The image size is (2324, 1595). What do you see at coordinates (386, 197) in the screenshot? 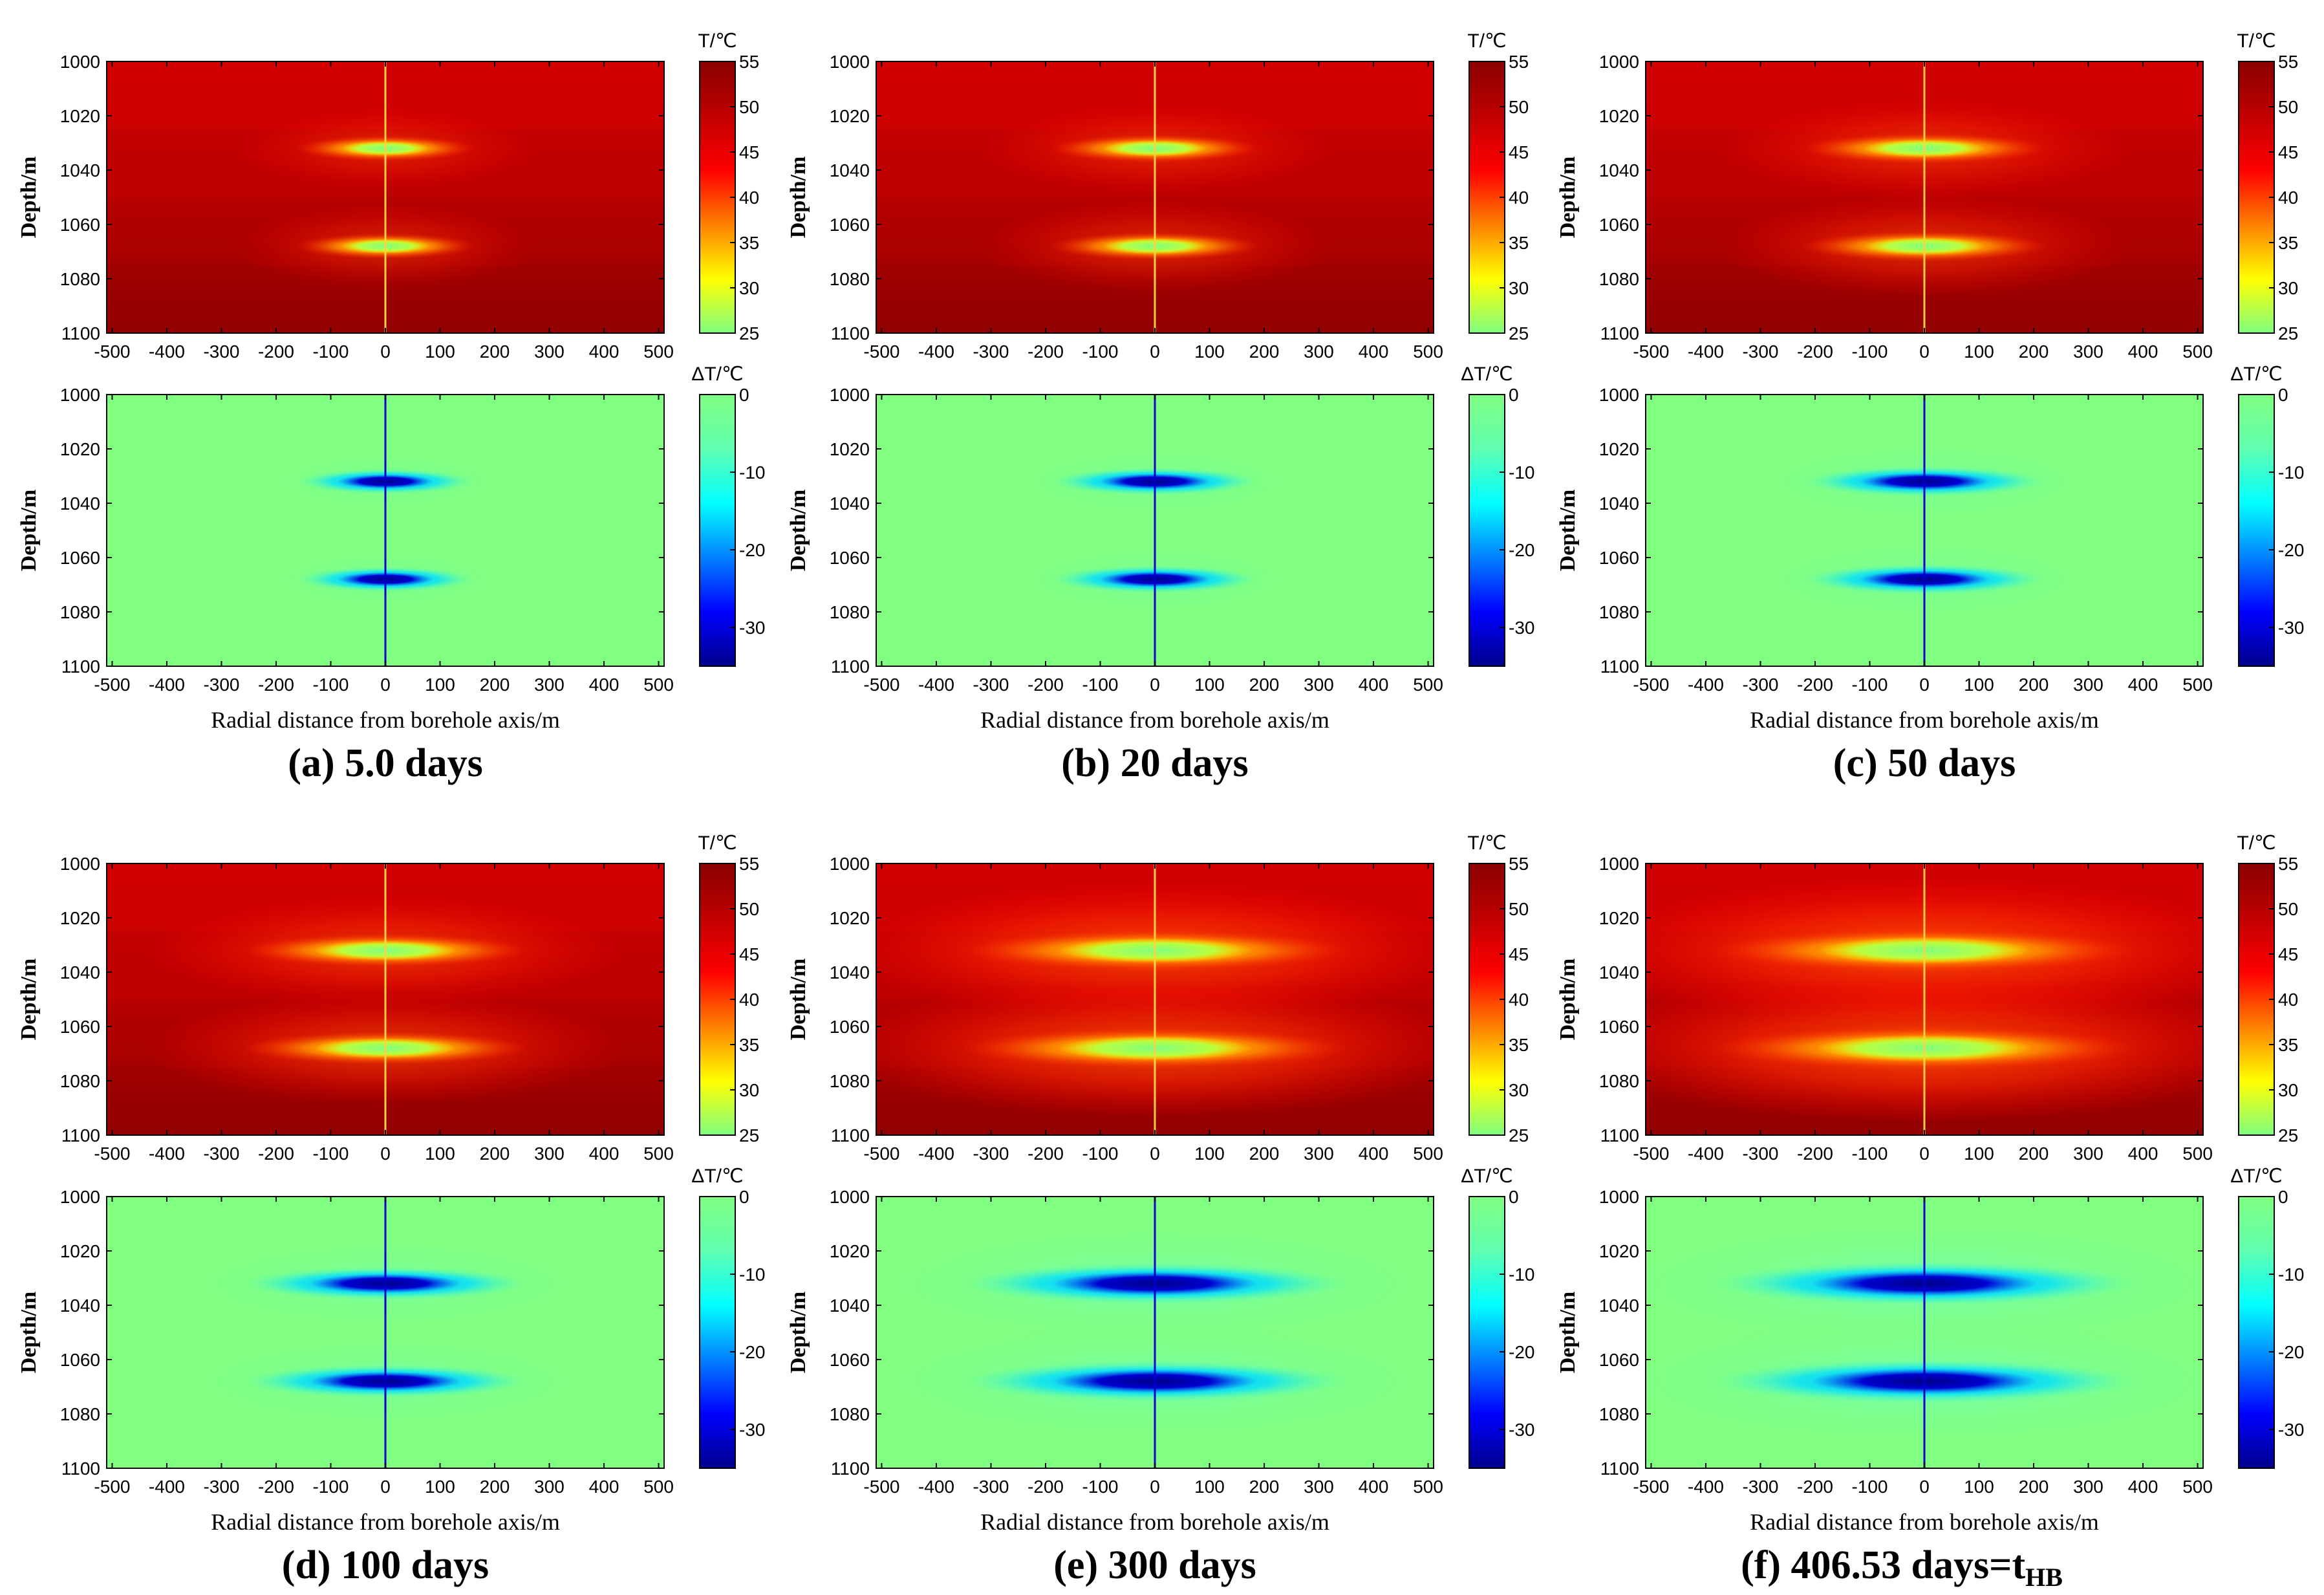
I see `temperature-field` at bounding box center [386, 197].